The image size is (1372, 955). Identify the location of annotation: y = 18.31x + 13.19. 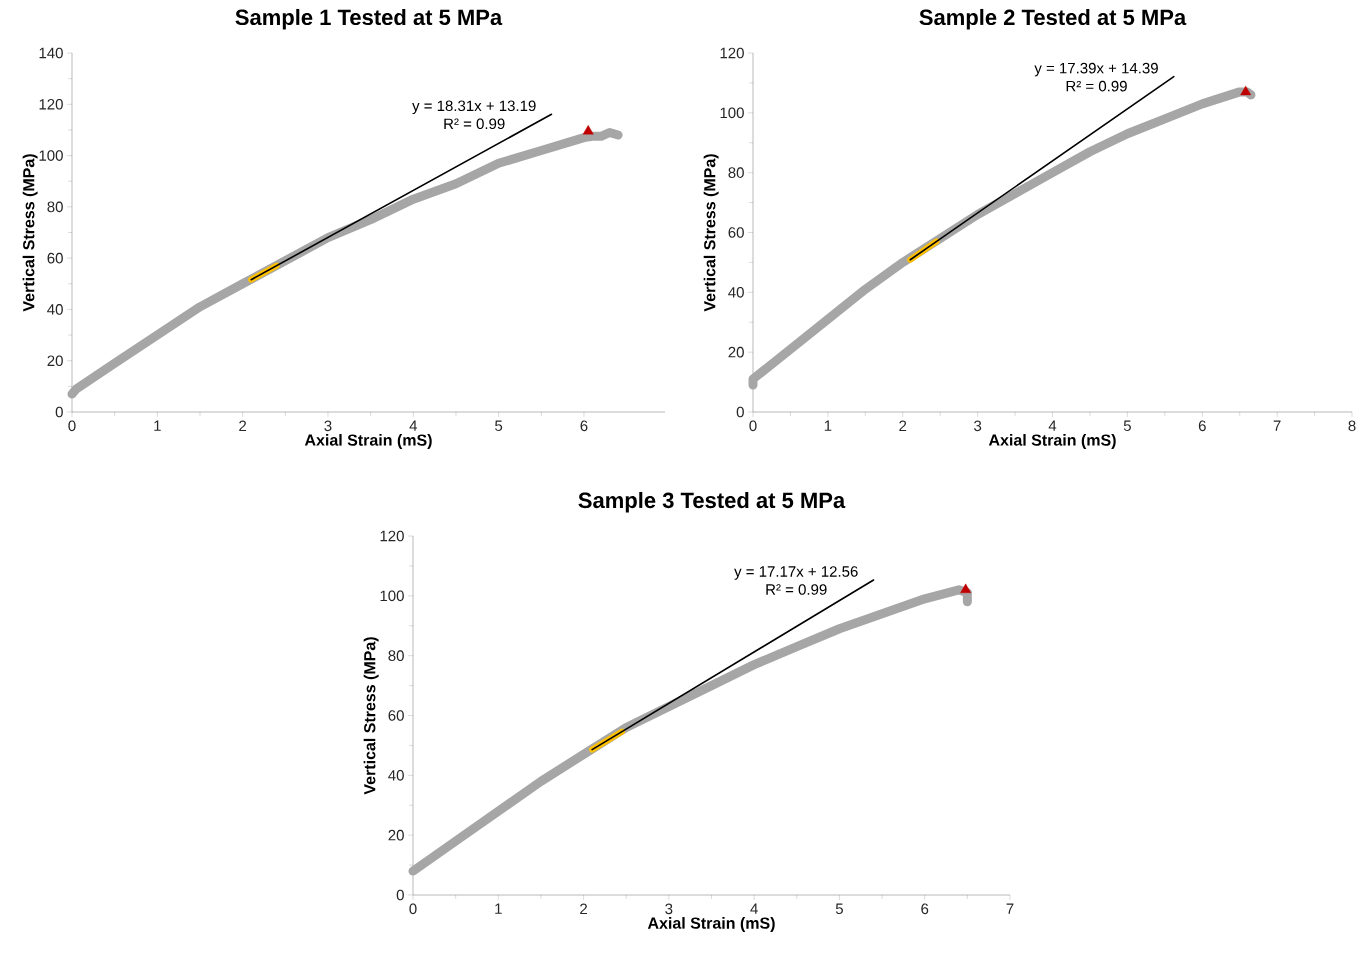
(474, 107).